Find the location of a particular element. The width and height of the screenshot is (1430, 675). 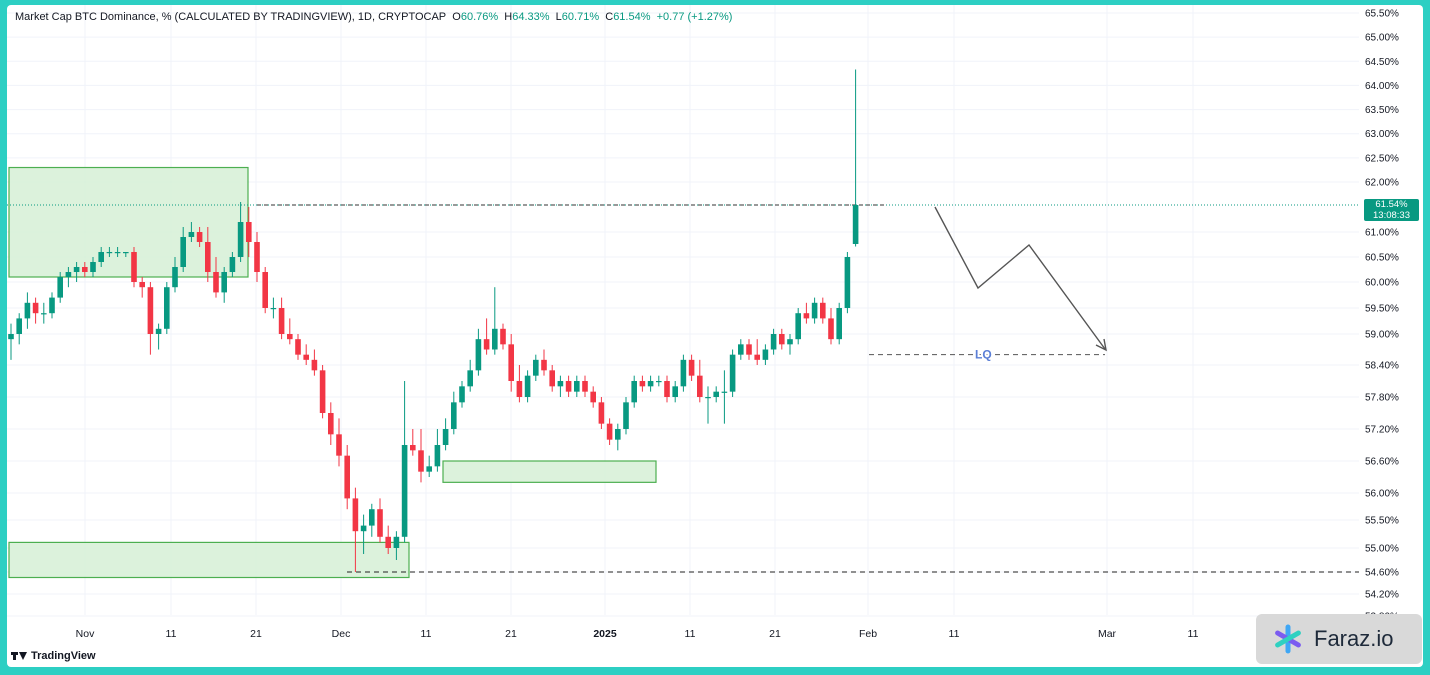

faraz-logo-icon is located at coordinates (1288, 639).